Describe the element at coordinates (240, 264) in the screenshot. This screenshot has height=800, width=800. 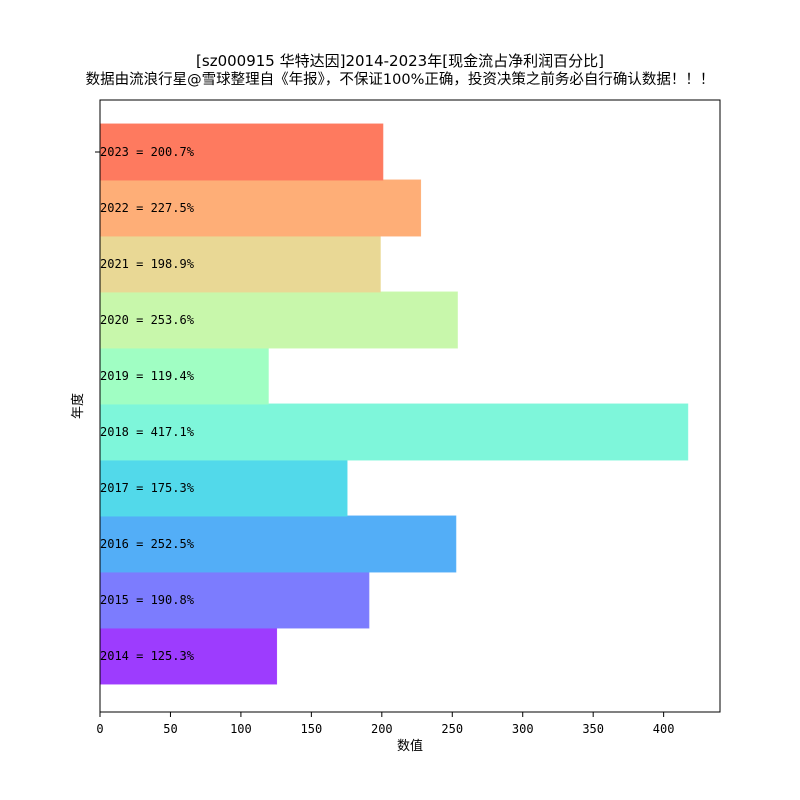
I see `bar-2021` at that location.